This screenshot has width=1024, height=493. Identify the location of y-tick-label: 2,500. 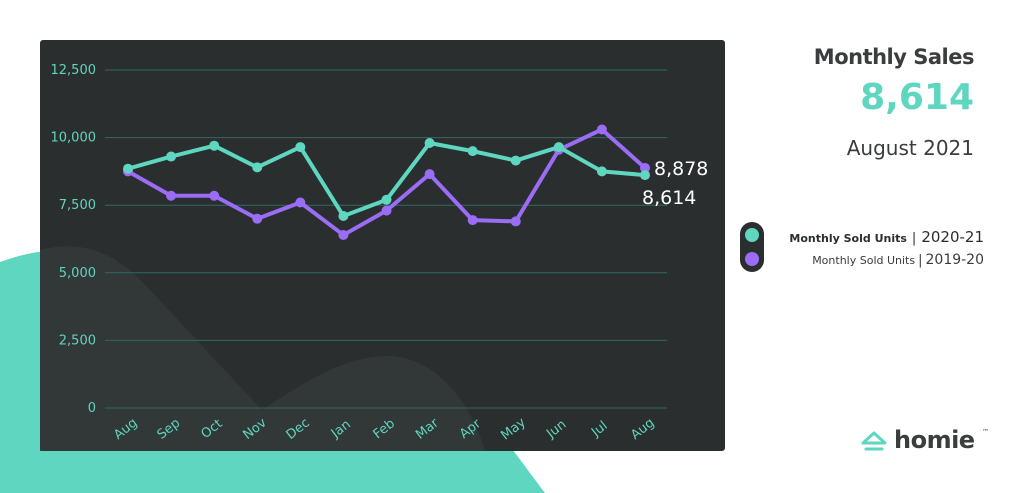
(77, 340).